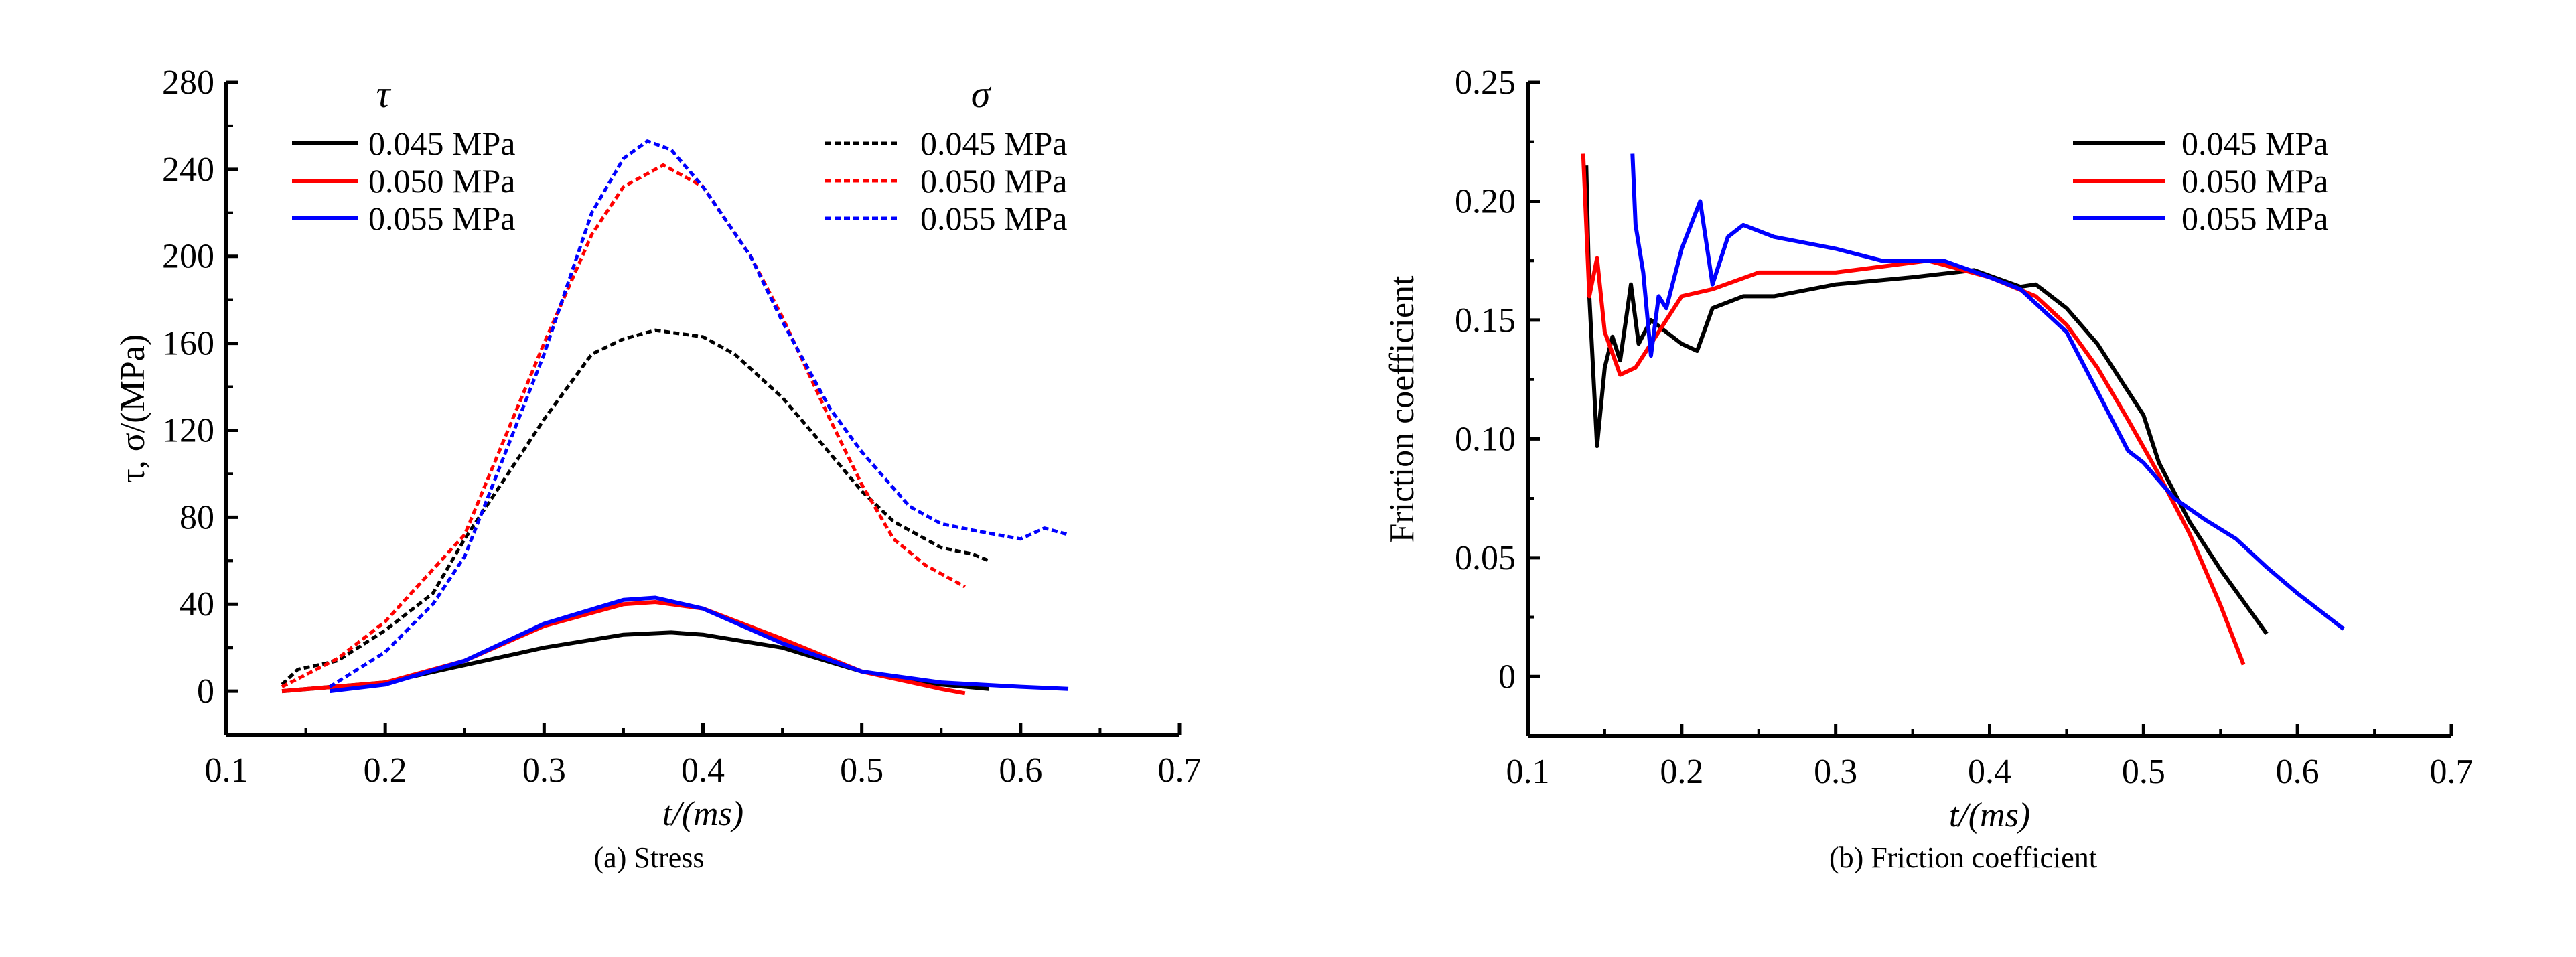  I want to click on y-tick-label: 240, so click(188, 170).